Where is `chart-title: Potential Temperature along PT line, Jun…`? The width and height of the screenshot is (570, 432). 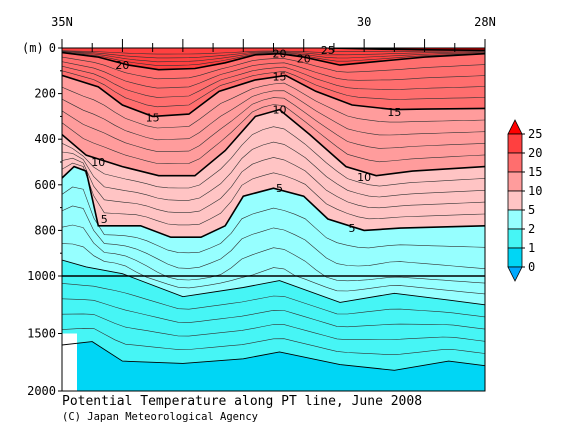 chart-title: Potential Temperature along PT line, Jun… is located at coordinates (242, 401).